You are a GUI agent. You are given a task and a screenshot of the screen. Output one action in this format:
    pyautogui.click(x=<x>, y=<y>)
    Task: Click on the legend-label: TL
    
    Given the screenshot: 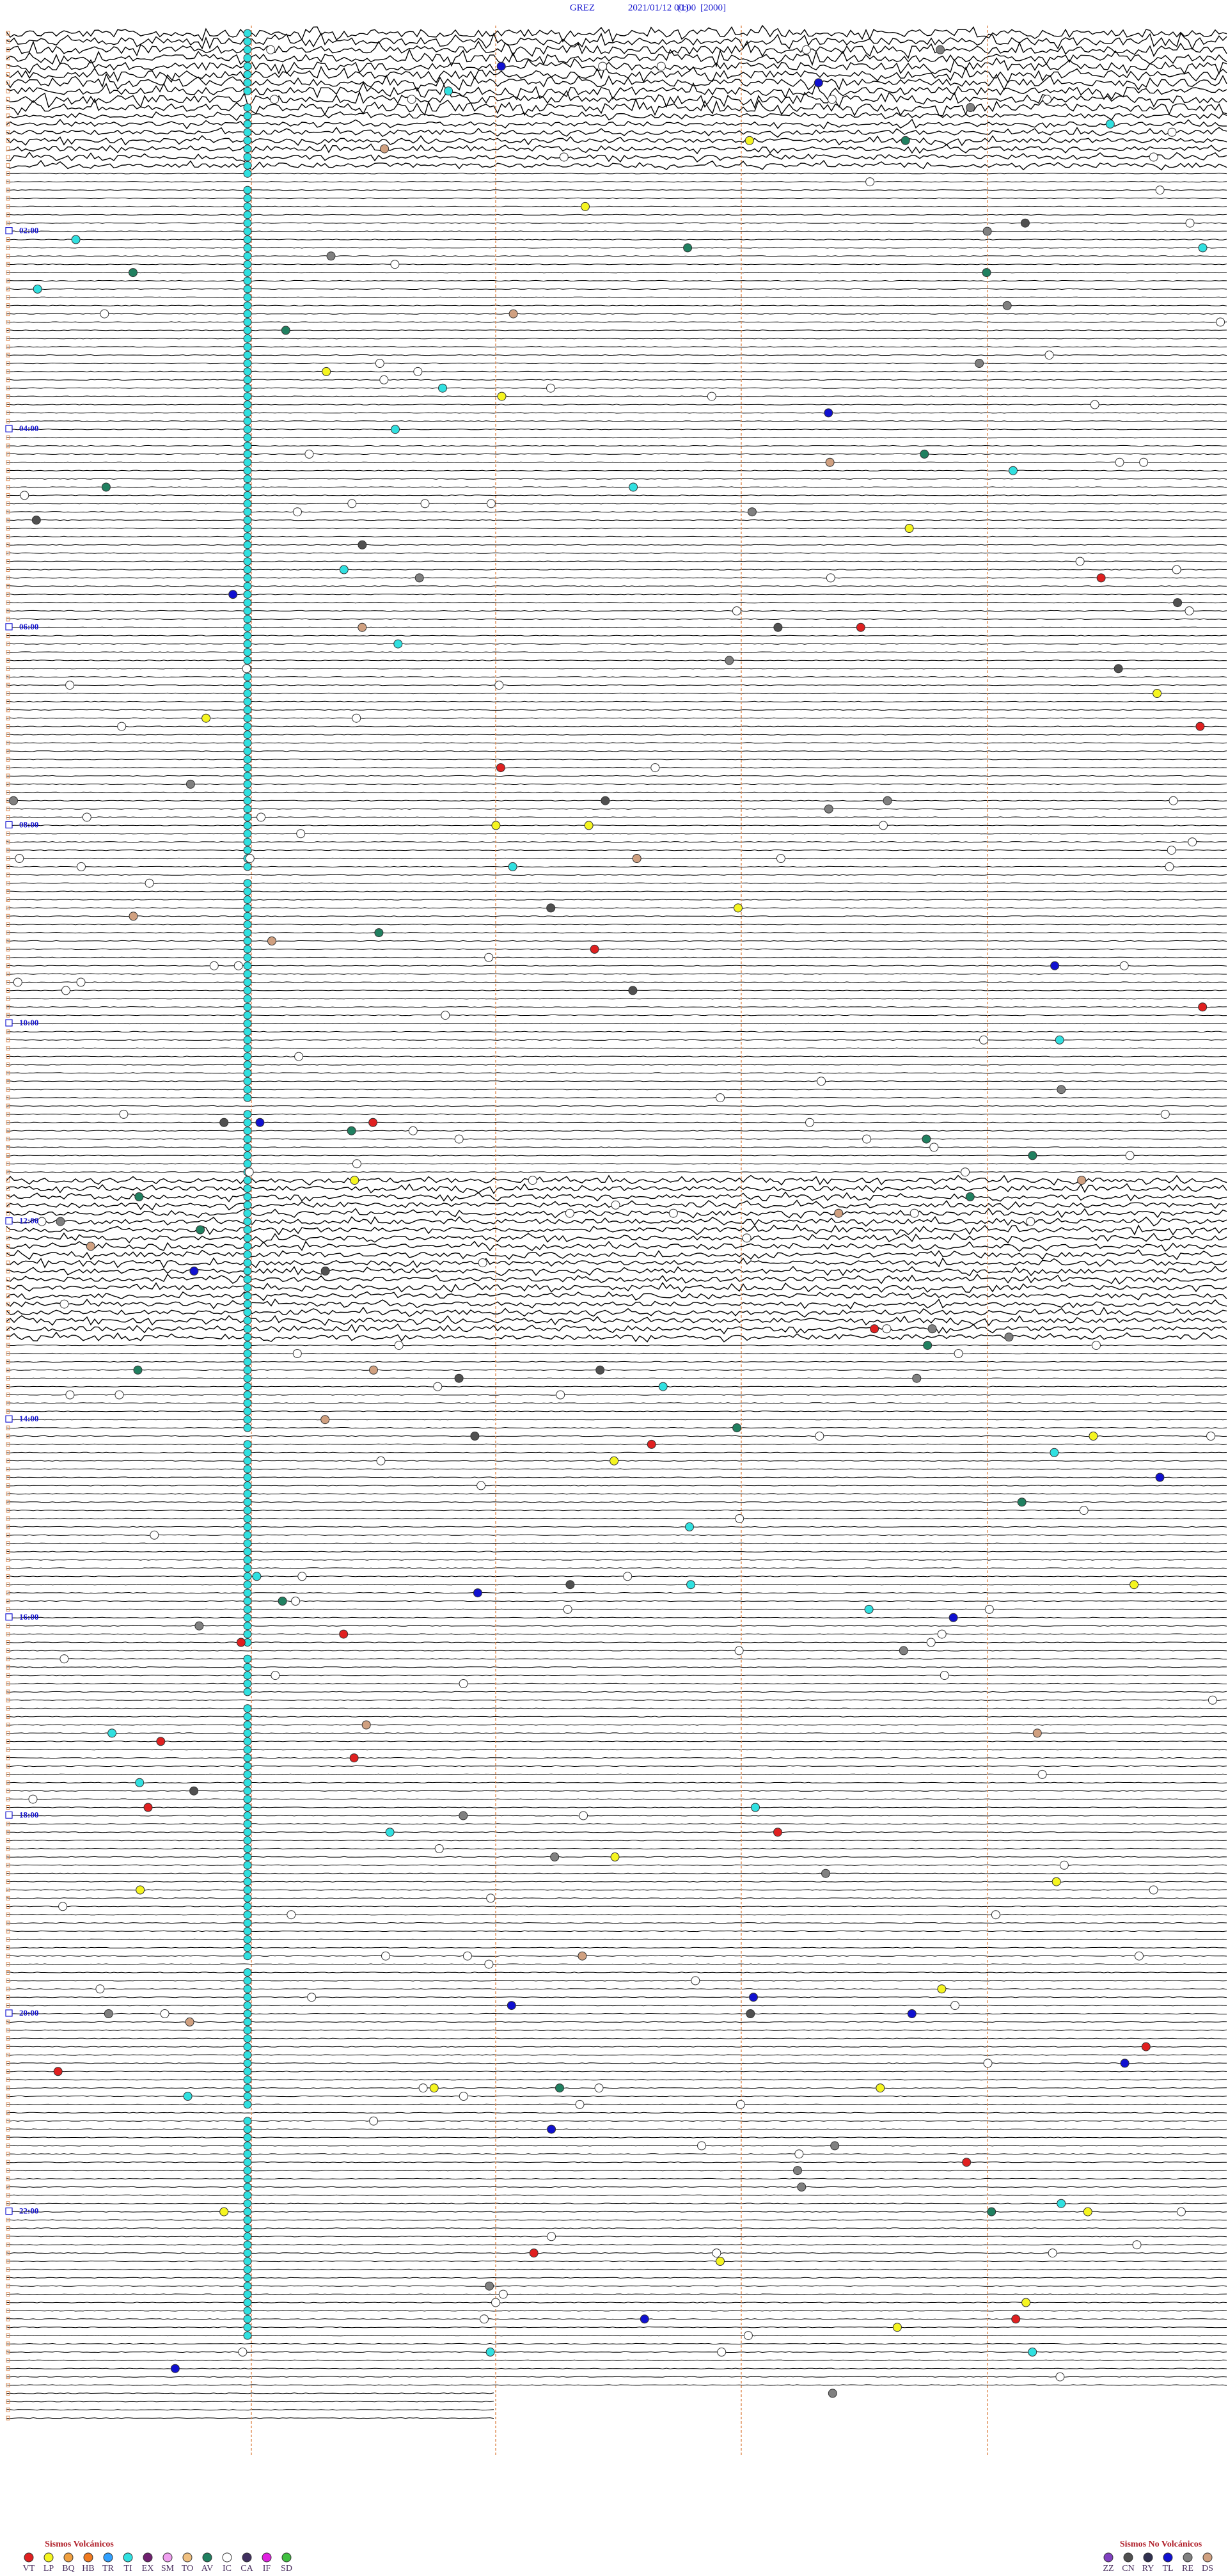 What is the action you would take?
    pyautogui.click(x=1167, y=2568)
    